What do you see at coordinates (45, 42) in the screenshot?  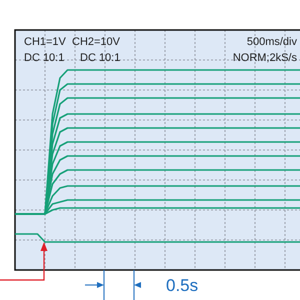 I see `text: CH1=1V` at bounding box center [45, 42].